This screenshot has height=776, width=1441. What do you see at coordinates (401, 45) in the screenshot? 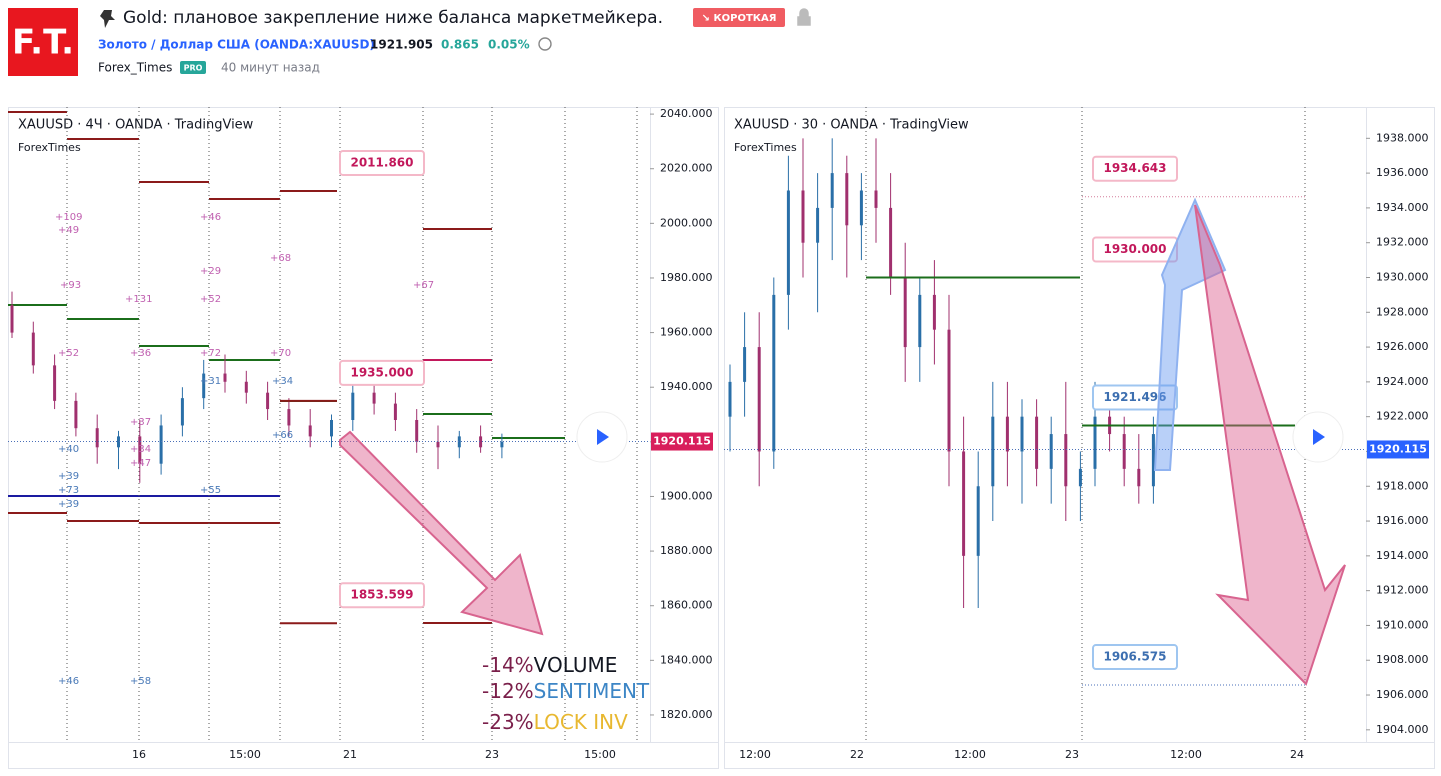
I see `price: 1921.905` at bounding box center [401, 45].